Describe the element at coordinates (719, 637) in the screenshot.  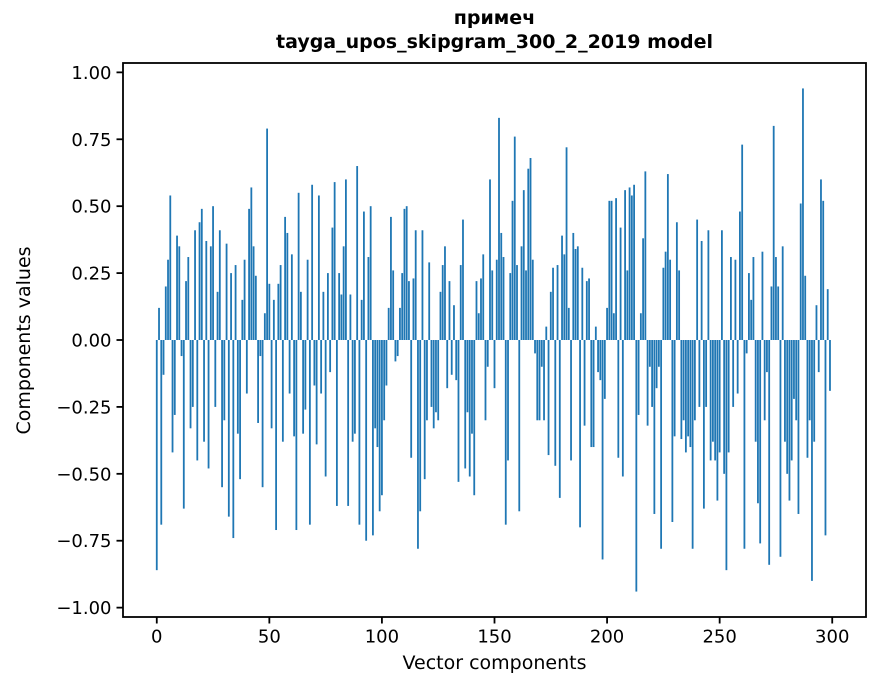
I see `x-tick-label: 250` at that location.